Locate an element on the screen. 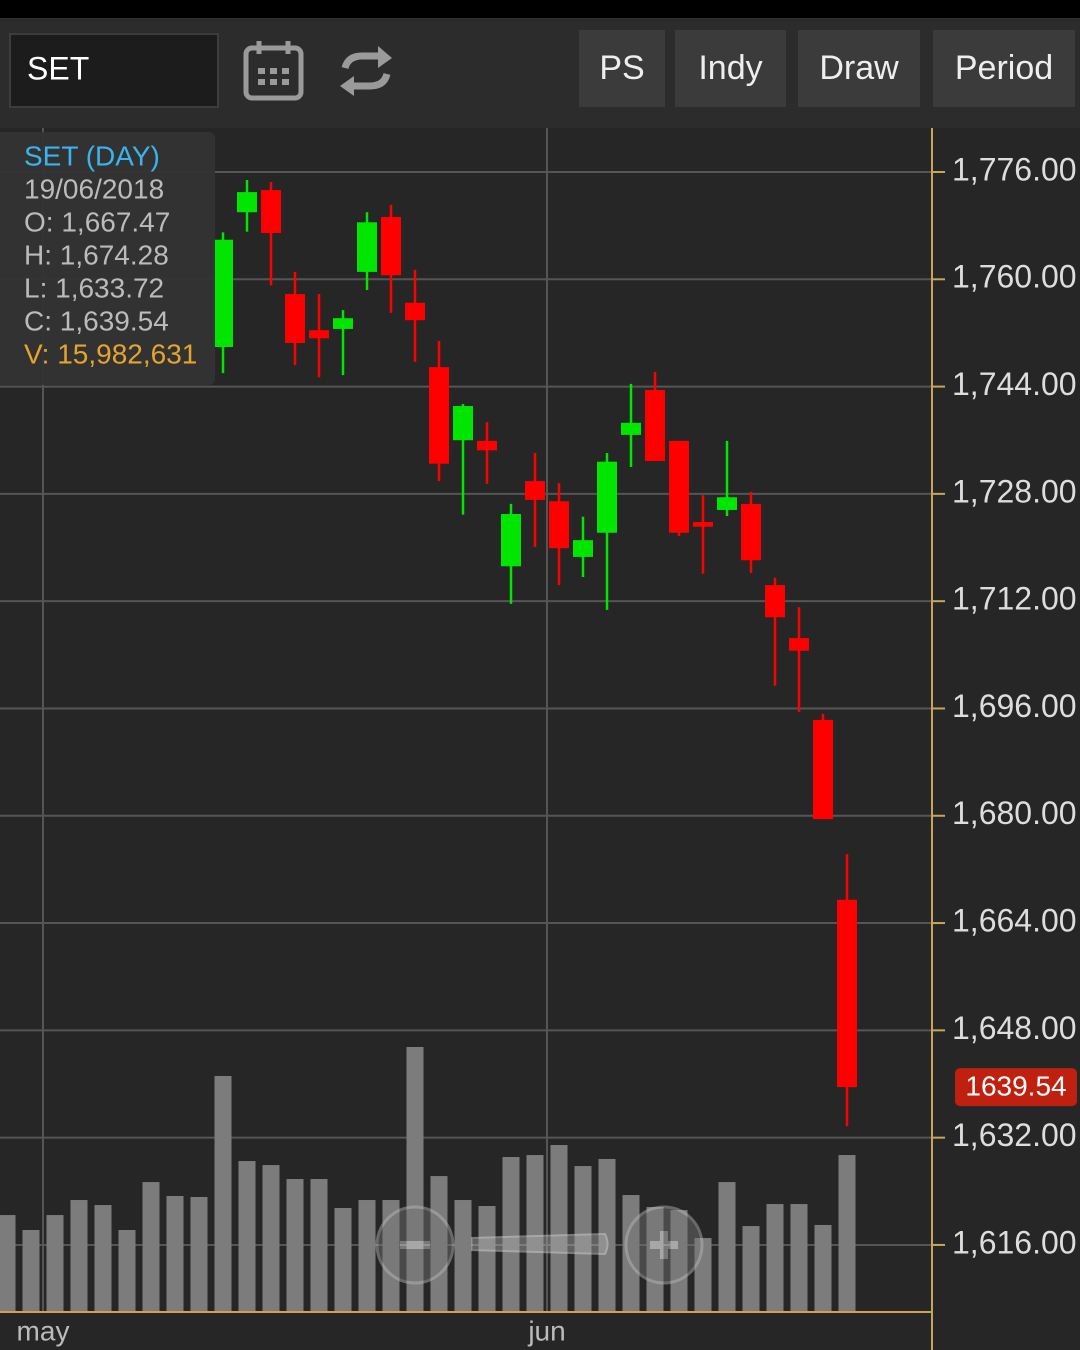  zoom-in-icon is located at coordinates (664, 1245).